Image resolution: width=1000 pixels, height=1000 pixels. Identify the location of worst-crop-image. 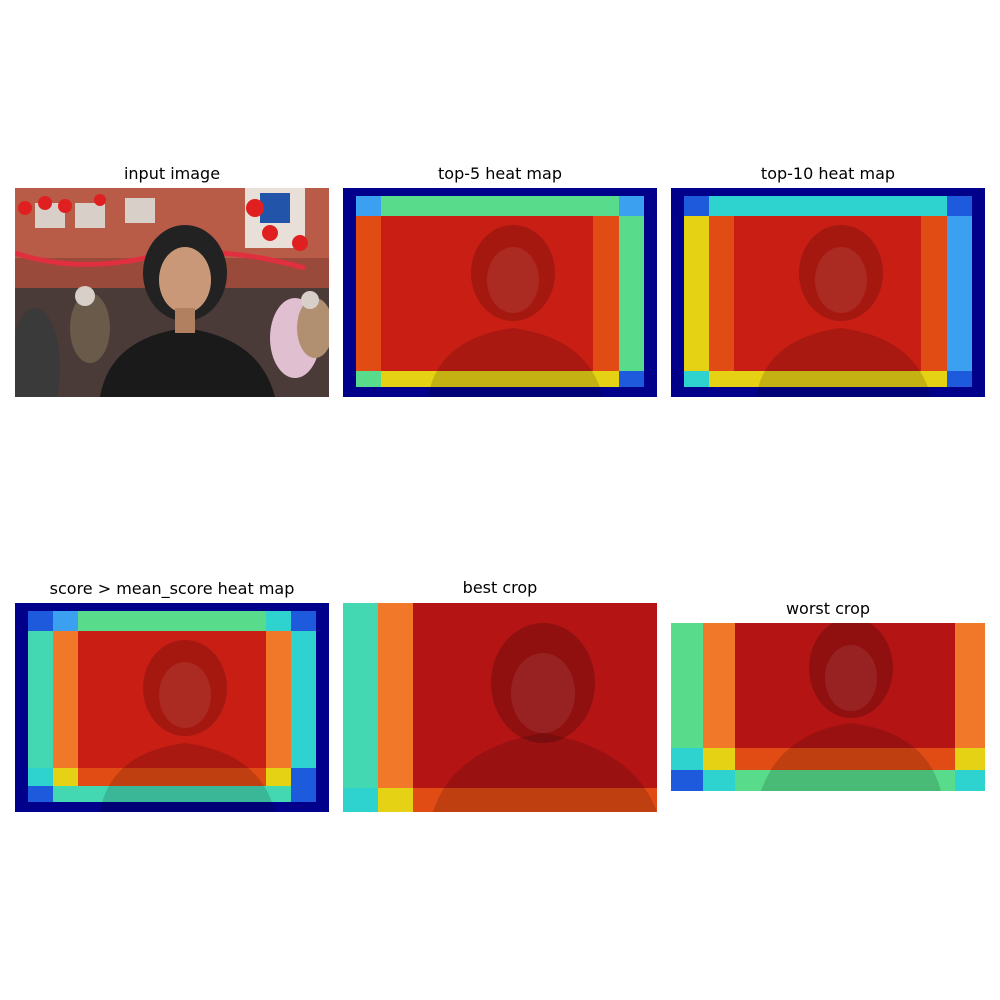
(828, 707).